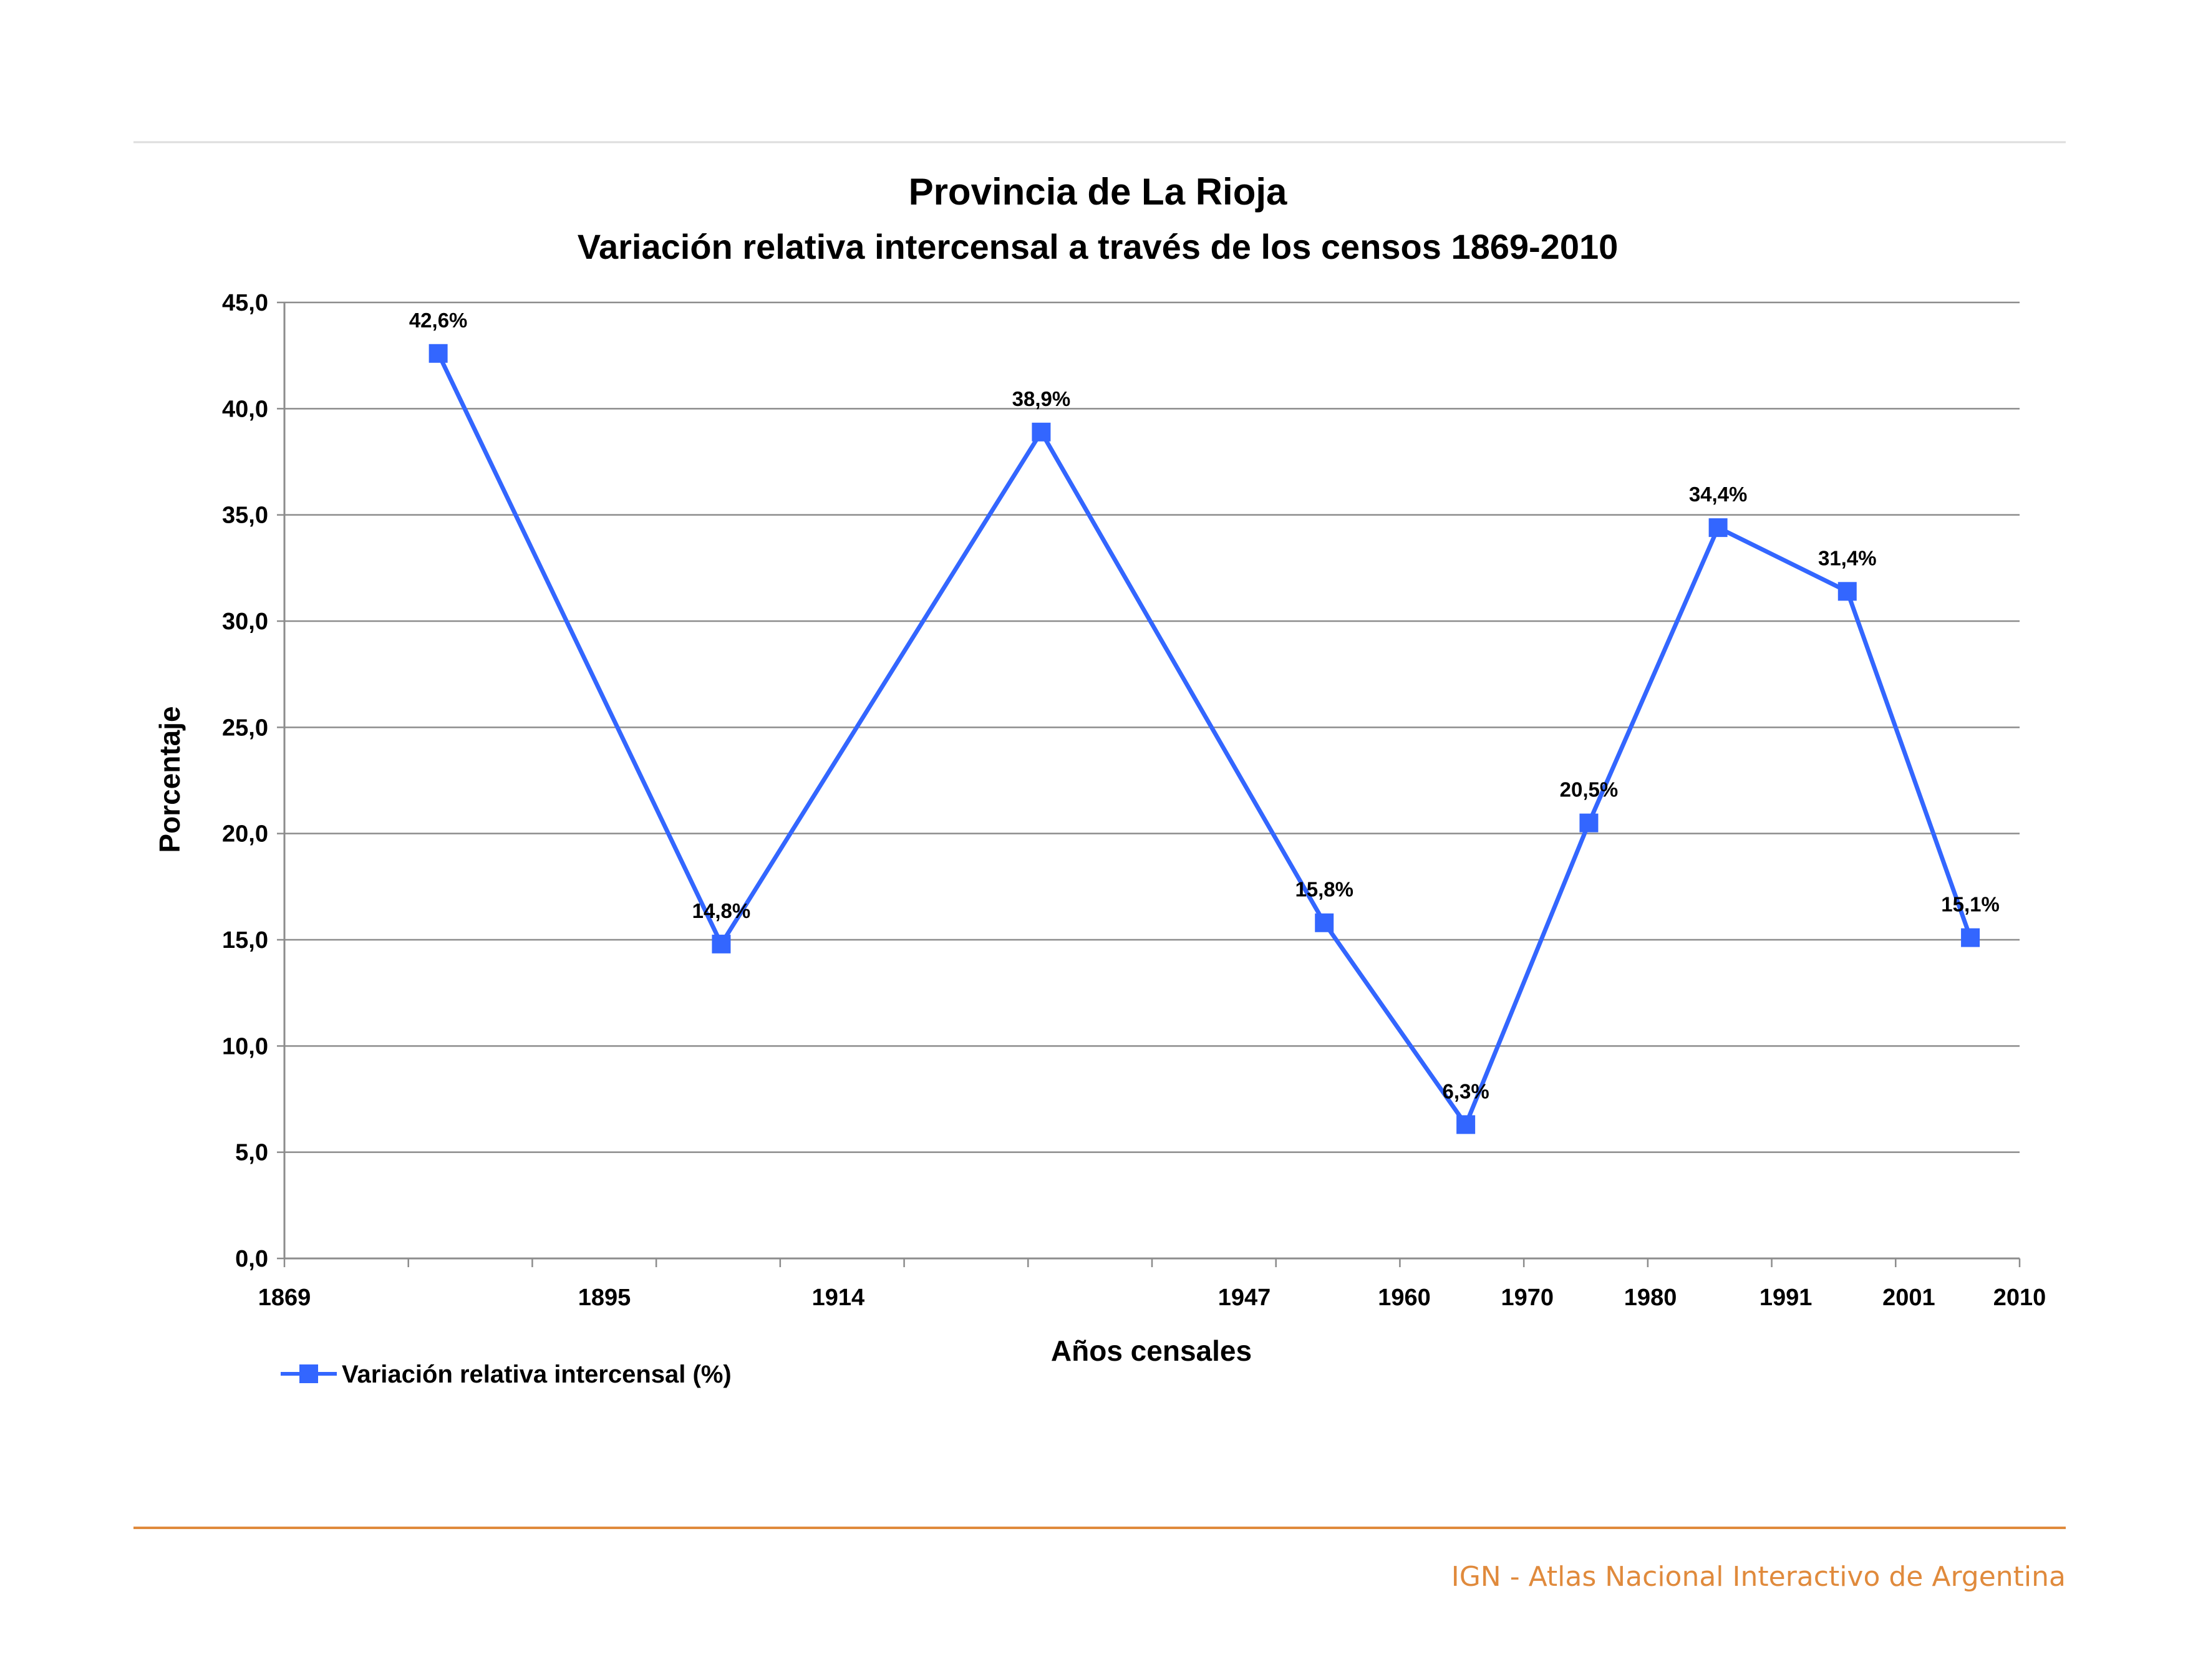 The image size is (2188, 1680). What do you see at coordinates (245, 1046) in the screenshot?
I see `y-tick-label: 10,0` at bounding box center [245, 1046].